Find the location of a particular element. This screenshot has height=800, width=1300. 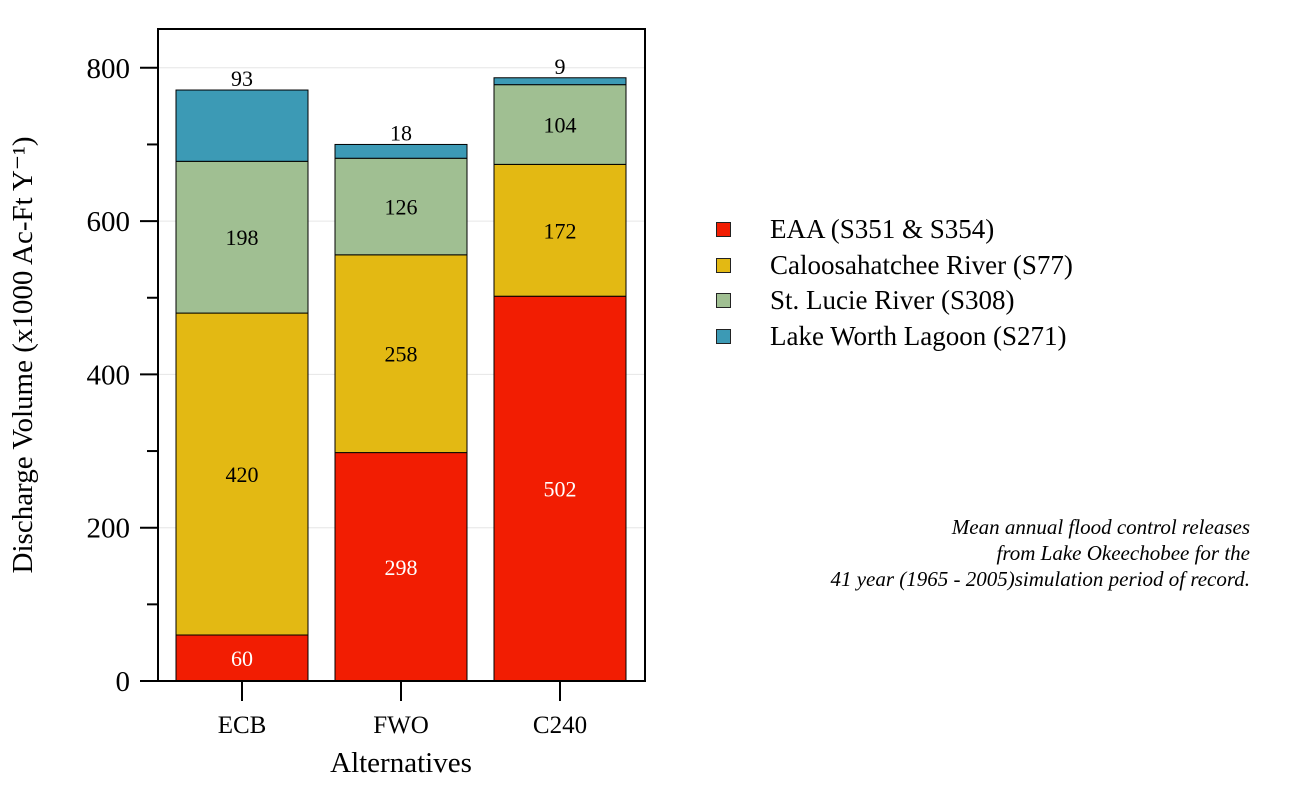

data-label-ecb-eaa: 60 is located at coordinates (242, 658).